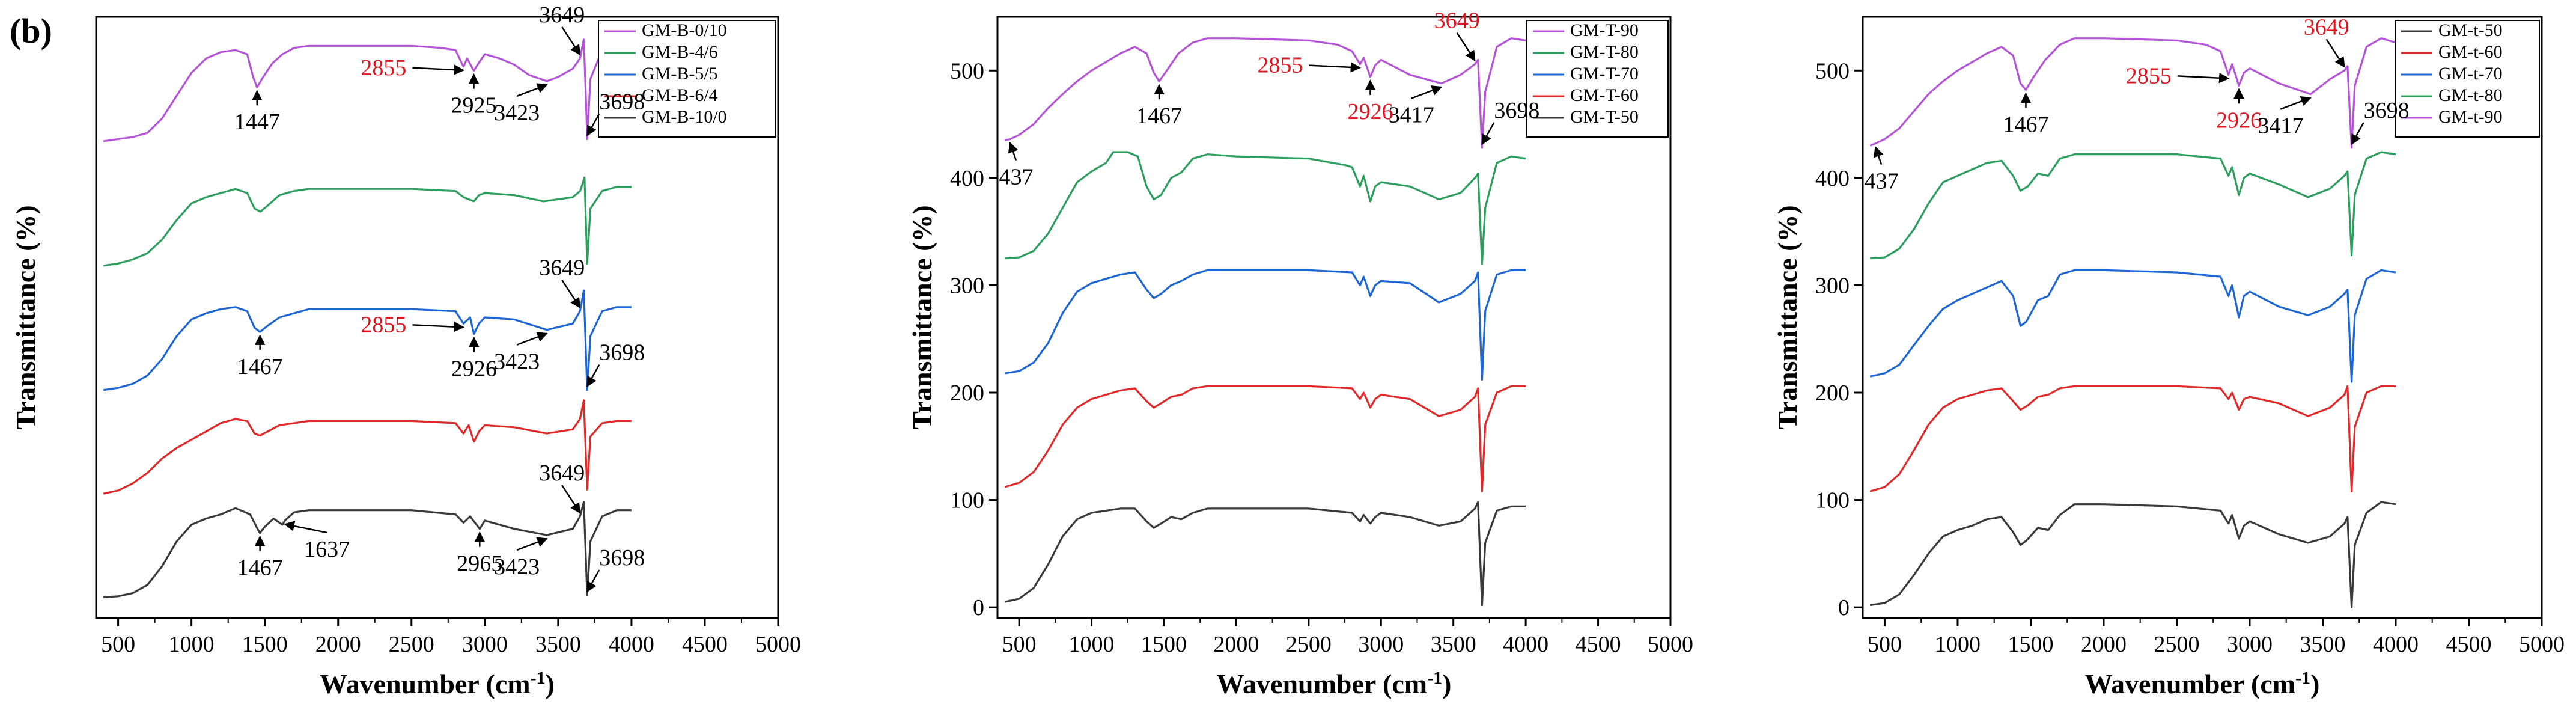  What do you see at coordinates (705, 644) in the screenshot?
I see `x-tick-label: 4500` at bounding box center [705, 644].